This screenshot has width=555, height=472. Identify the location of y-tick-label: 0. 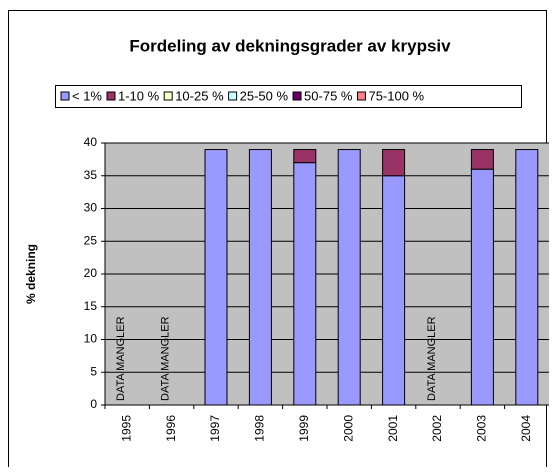
(93, 404).